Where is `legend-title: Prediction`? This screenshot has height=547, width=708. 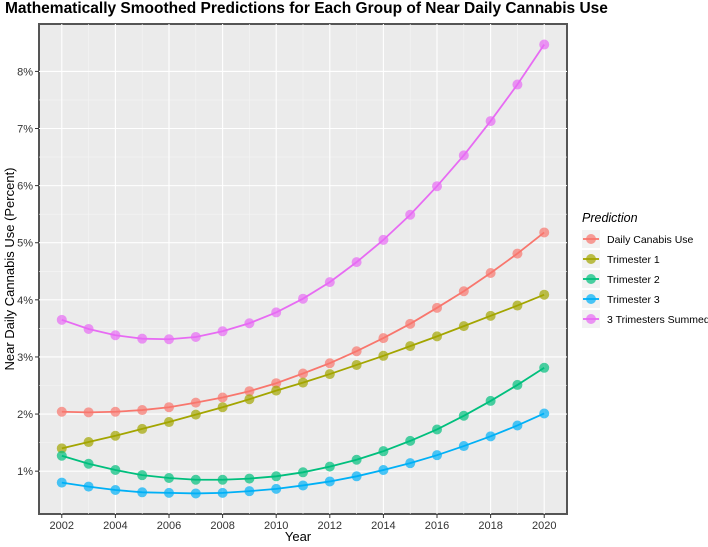 legend-title: Prediction is located at coordinates (610, 218).